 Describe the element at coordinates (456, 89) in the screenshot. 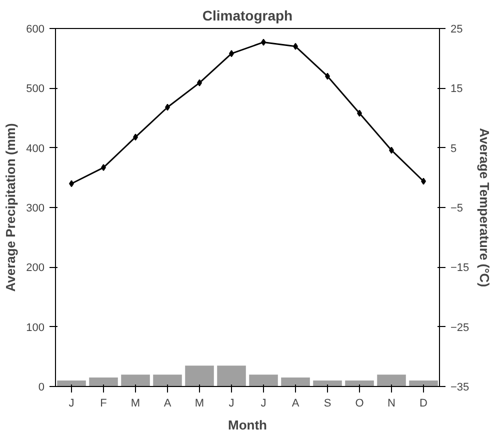

I see `y2-tick-label: 15` at that location.